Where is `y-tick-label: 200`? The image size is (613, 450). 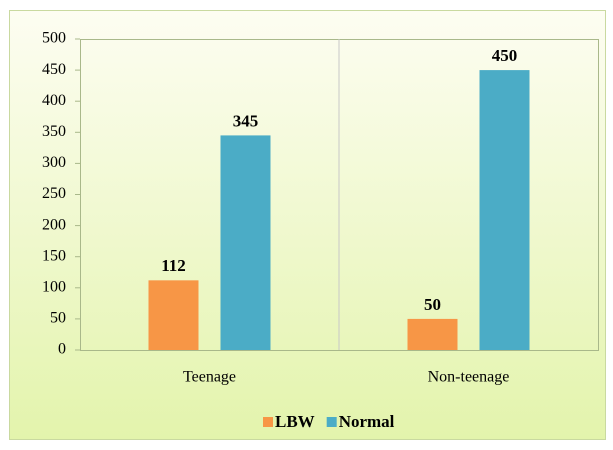
y-tick-label: 200 is located at coordinates (54, 224).